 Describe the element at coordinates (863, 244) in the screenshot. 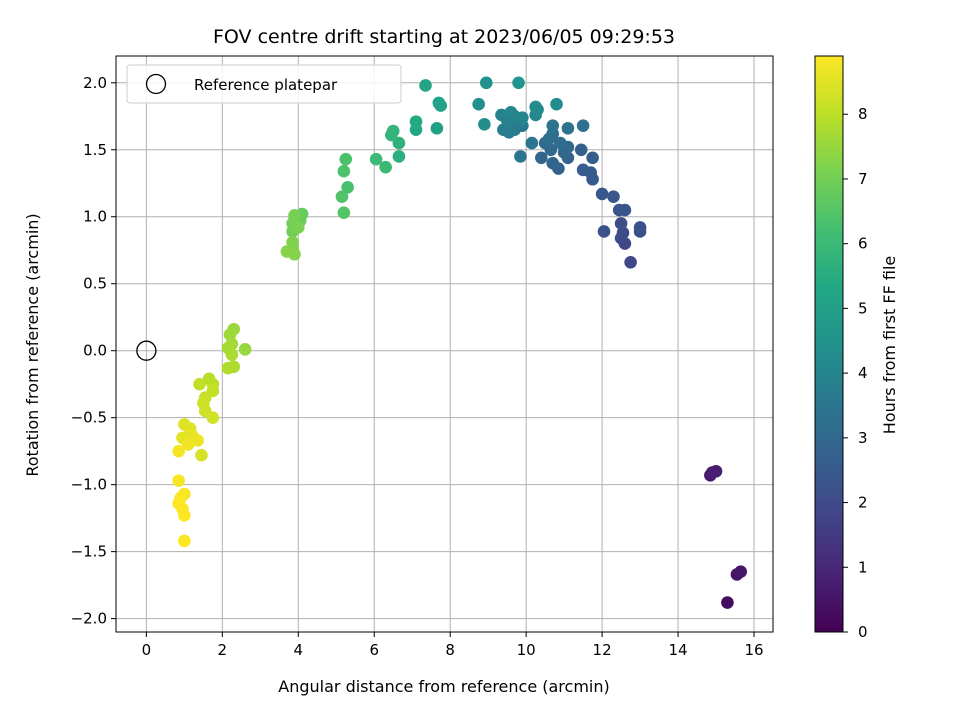

I see `colorbar-tick-label: 6` at that location.